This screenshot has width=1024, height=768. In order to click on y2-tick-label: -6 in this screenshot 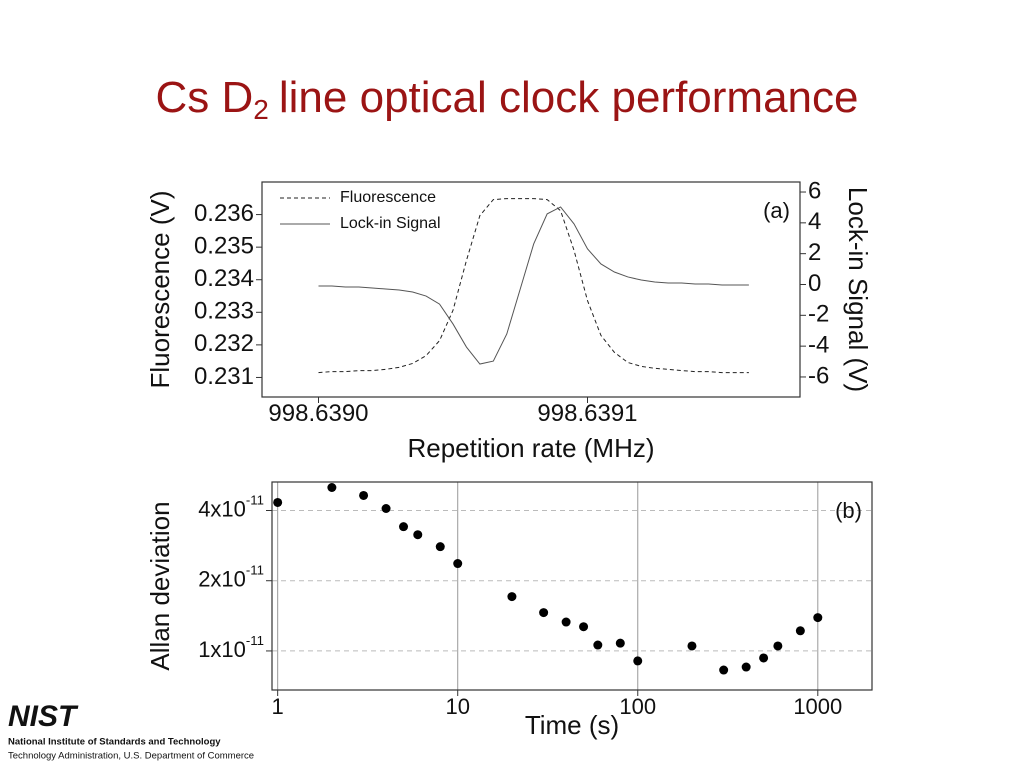, I will do `click(818, 375)`.